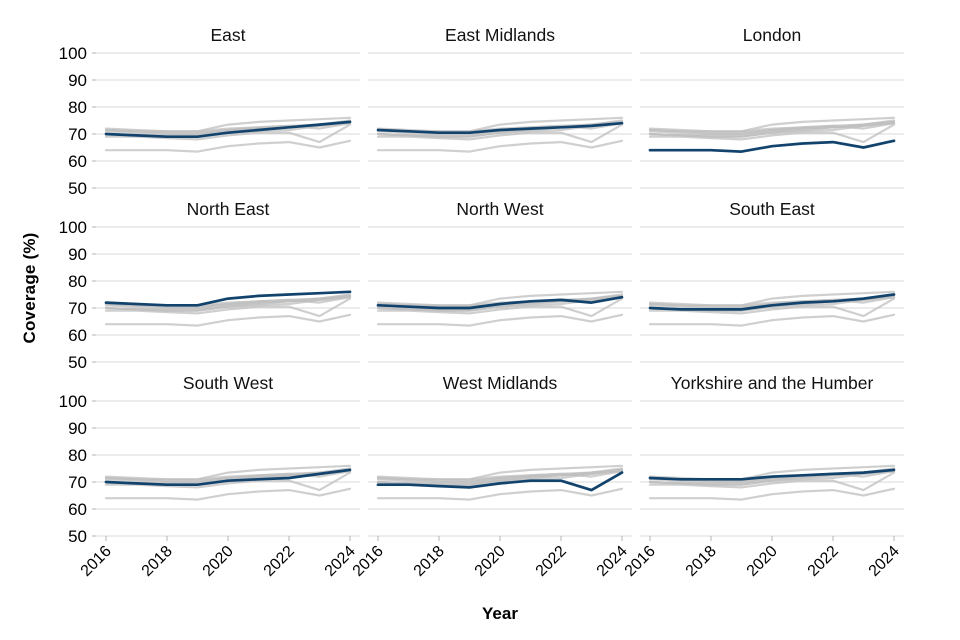 The width and height of the screenshot is (960, 640). I want to click on facet-title: North East, so click(228, 209).